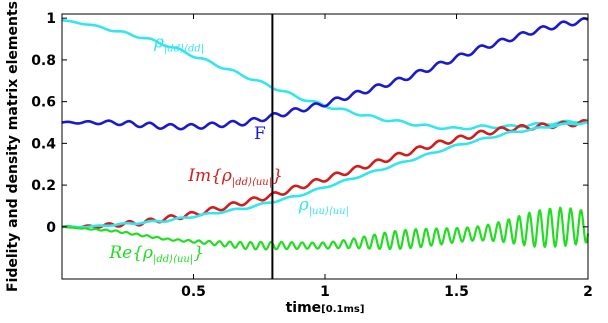 The image size is (608, 323). I want to click on annotation-rho_dd: ρ|dd⟩⟨dd|, so click(178, 43).